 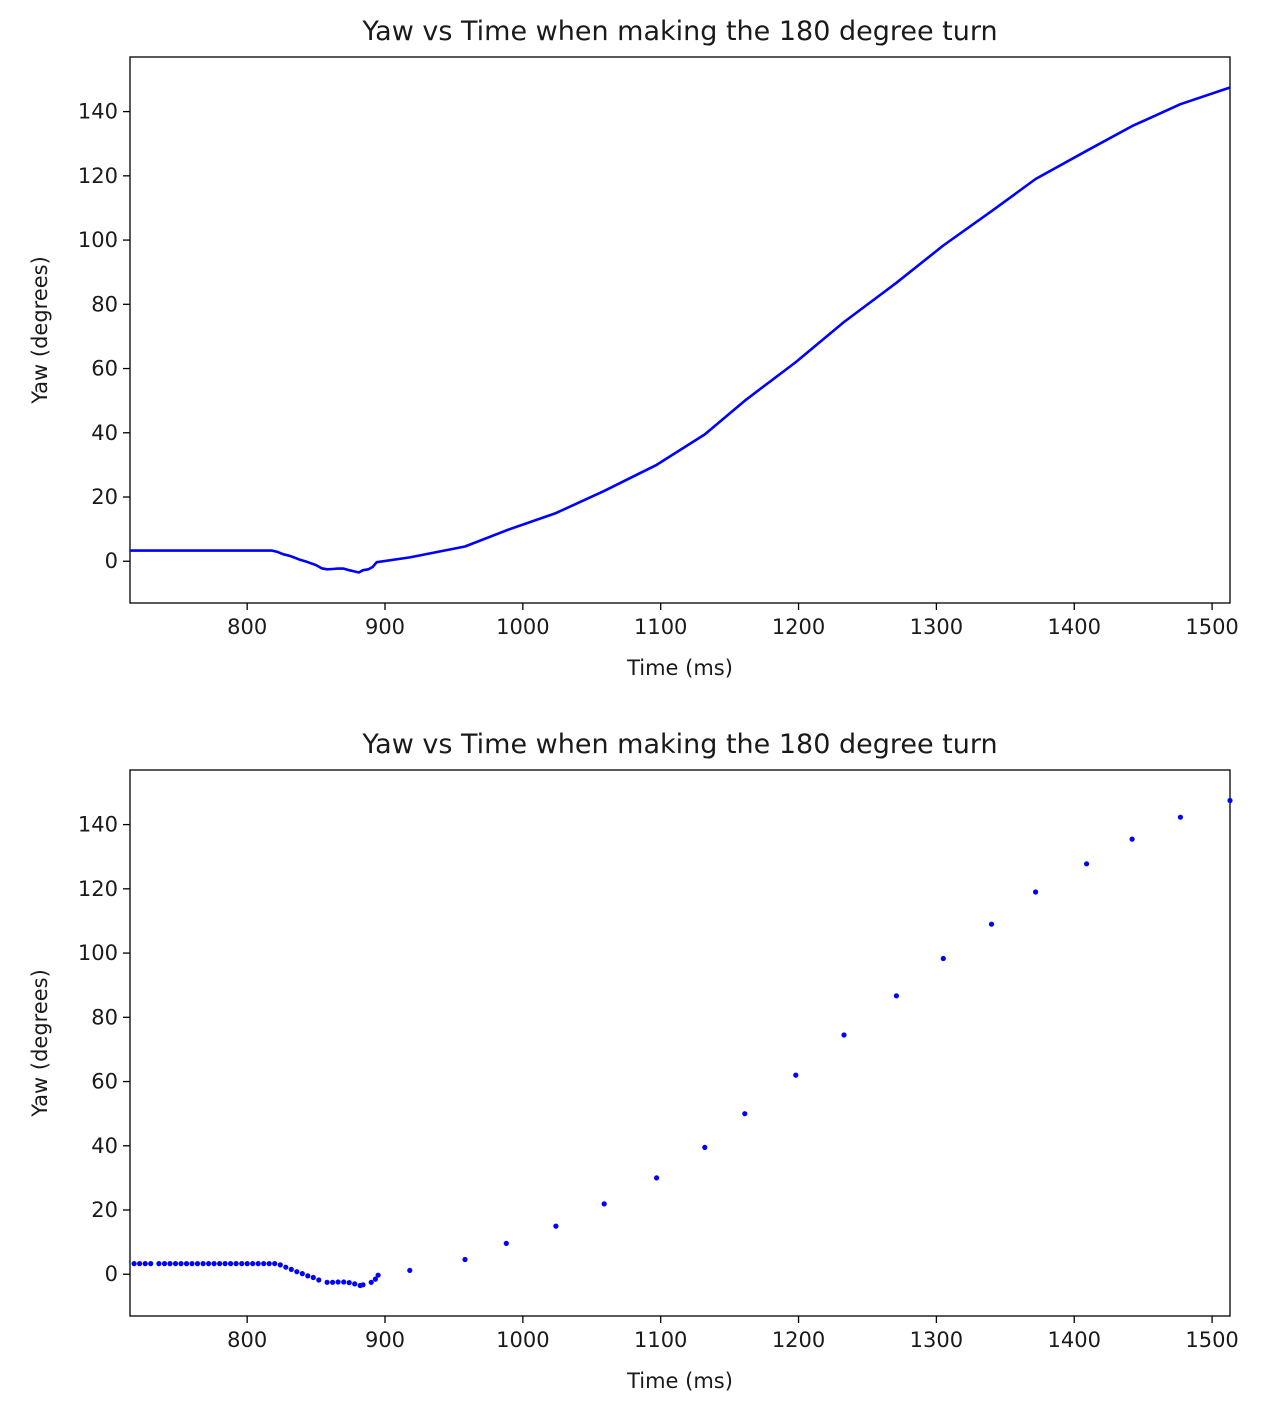 I want to click on x-tick-label: 1500, so click(x=1211, y=1340).